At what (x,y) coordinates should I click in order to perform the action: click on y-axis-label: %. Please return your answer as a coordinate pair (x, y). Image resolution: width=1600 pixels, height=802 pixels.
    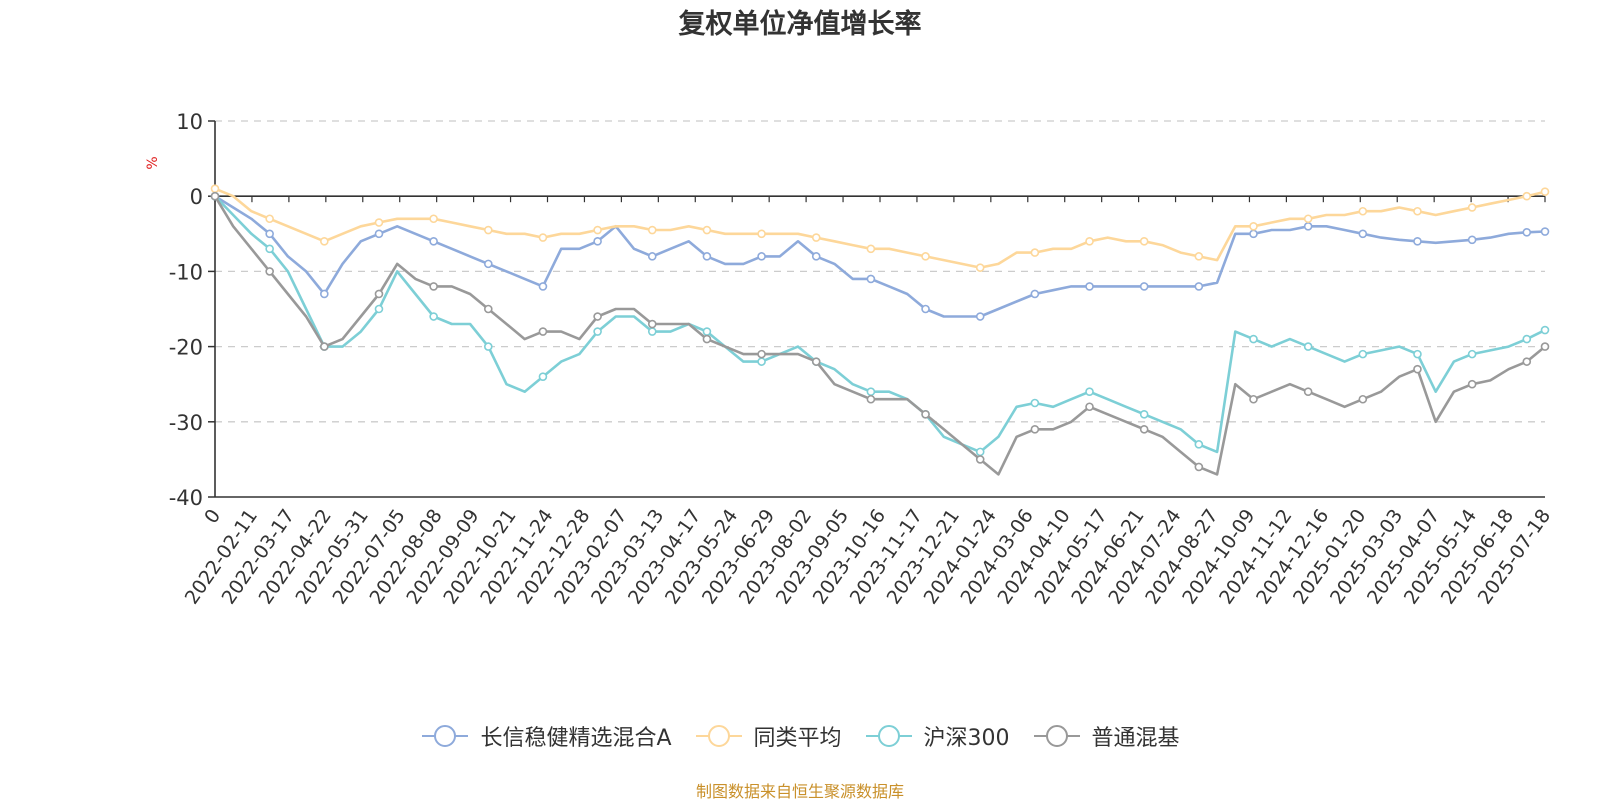
    Looking at the image, I should click on (153, 162).